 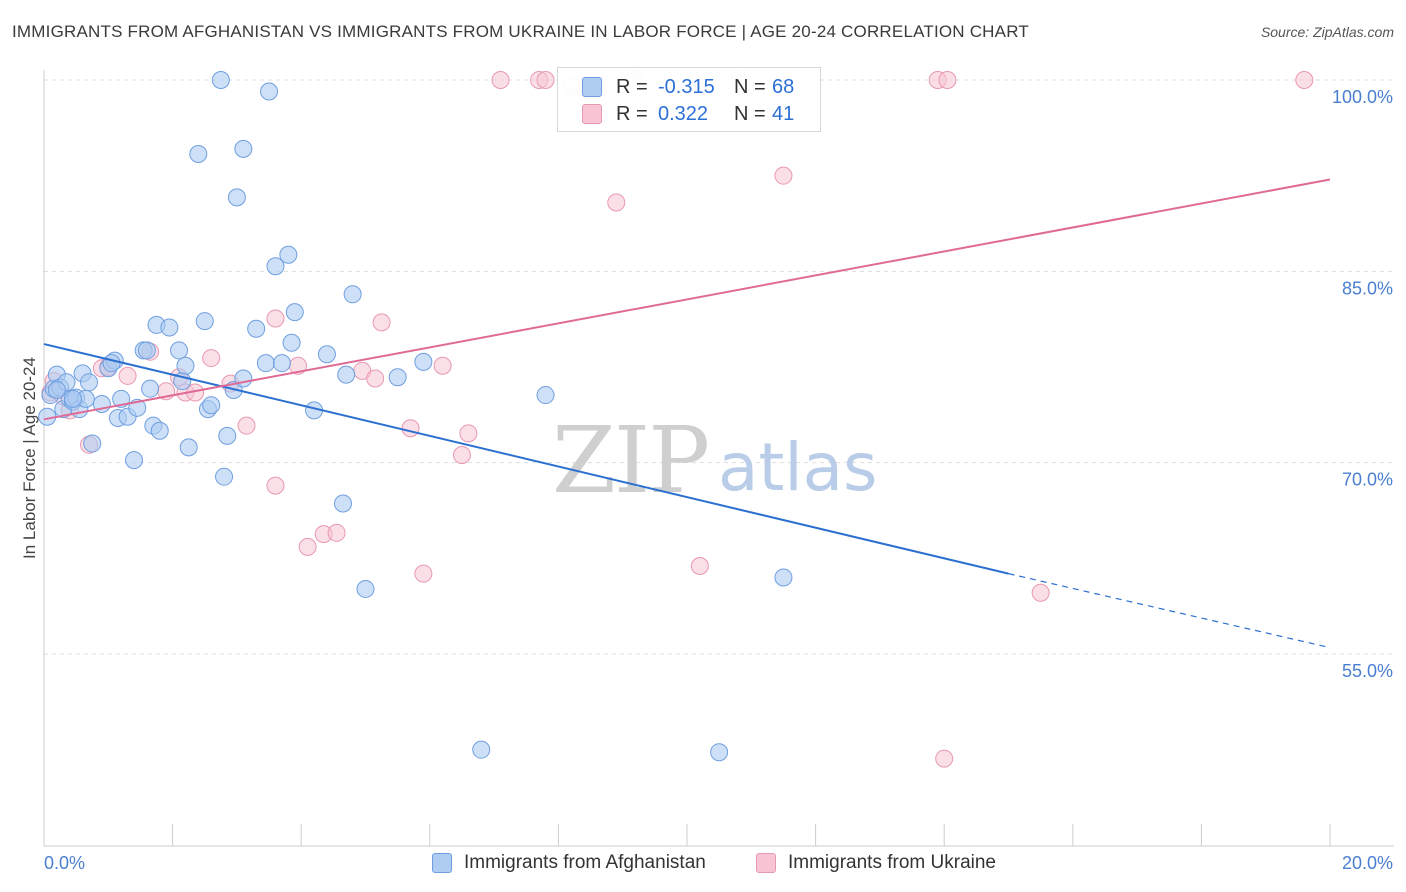 I want to click on legend-item-afghanistan: Immigrants from Afghanistan, so click(x=569, y=863).